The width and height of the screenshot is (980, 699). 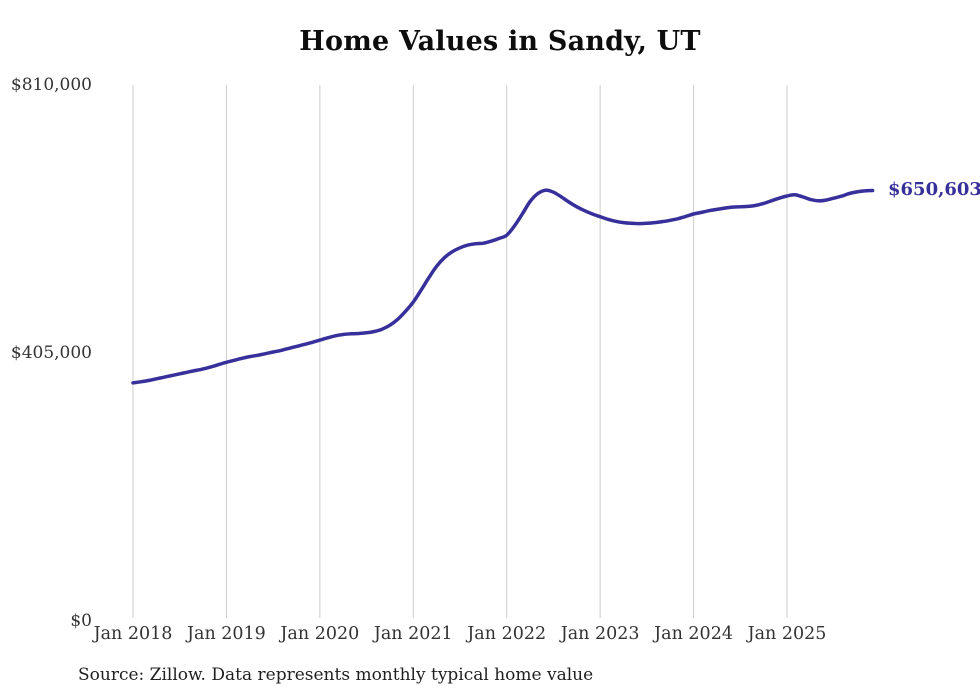 I want to click on y-axis-label: $405,000, so click(x=51, y=353).